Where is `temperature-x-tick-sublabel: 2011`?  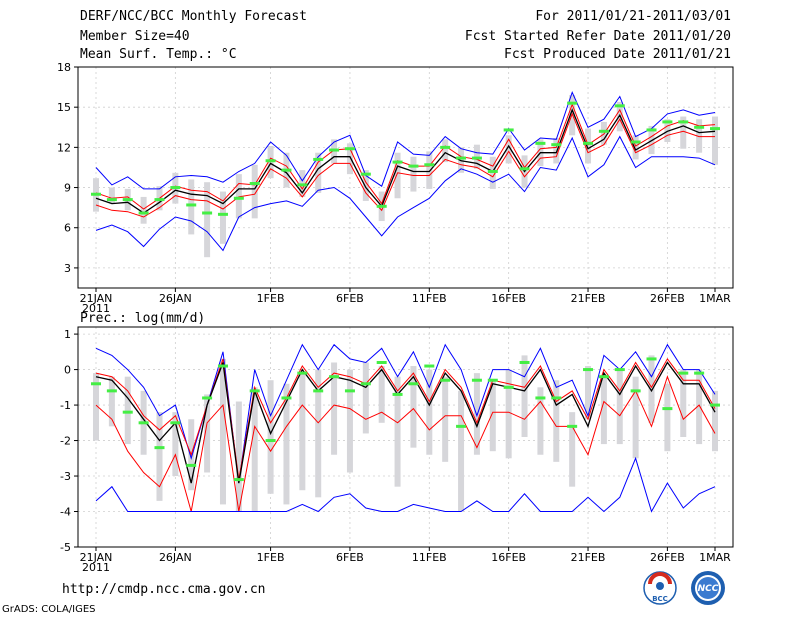 temperature-x-tick-sublabel: 2011 is located at coordinates (96, 308).